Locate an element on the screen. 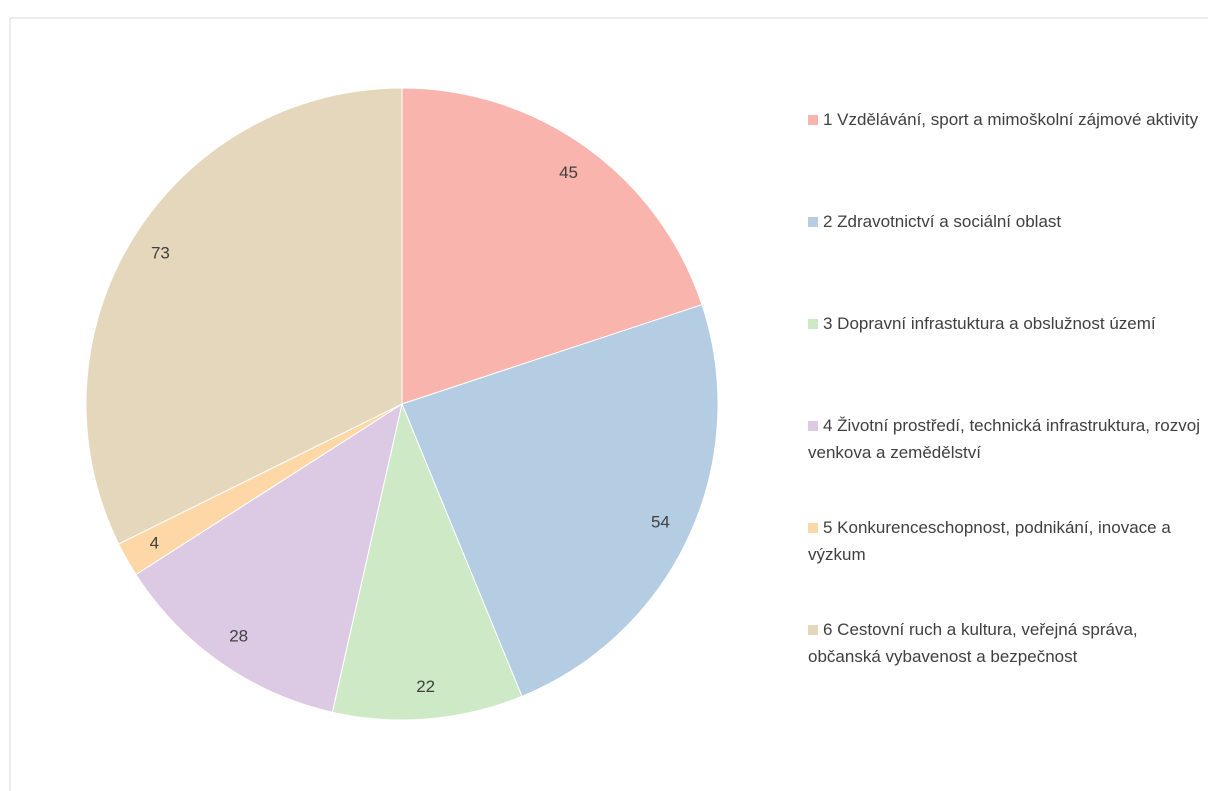 This screenshot has height=791, width=1208. legend-entry: 2 Zdravotnictví a sociální oblast is located at coordinates (1005, 221).